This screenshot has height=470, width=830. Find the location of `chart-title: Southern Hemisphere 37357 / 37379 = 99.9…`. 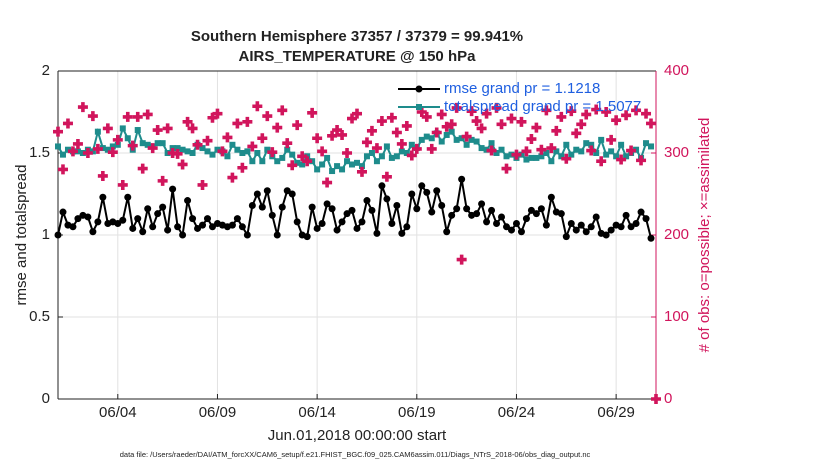

chart-title: Southern Hemisphere 37357 / 37379 = 99.9… is located at coordinates (357, 36).